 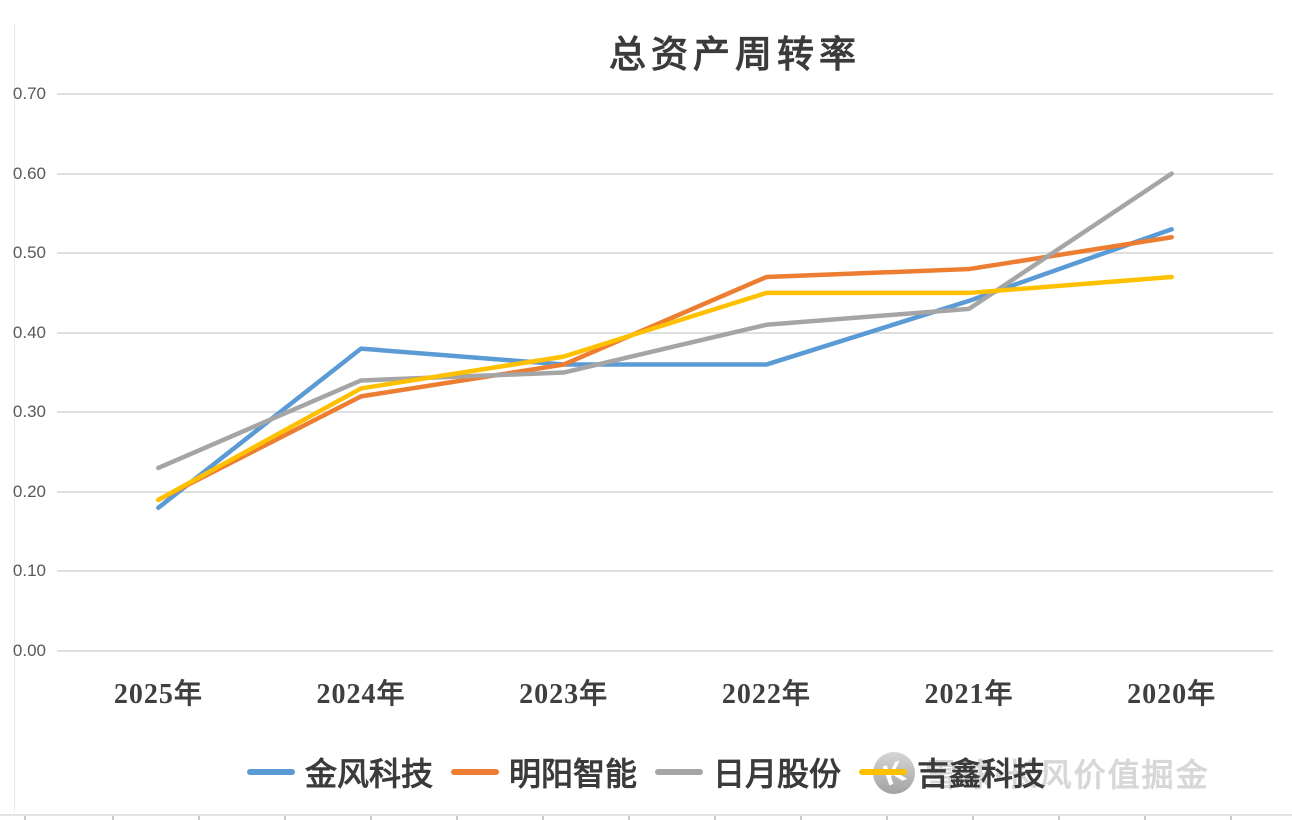 What do you see at coordinates (29, 332) in the screenshot?
I see `y-axis-tick-label: 0.40` at bounding box center [29, 332].